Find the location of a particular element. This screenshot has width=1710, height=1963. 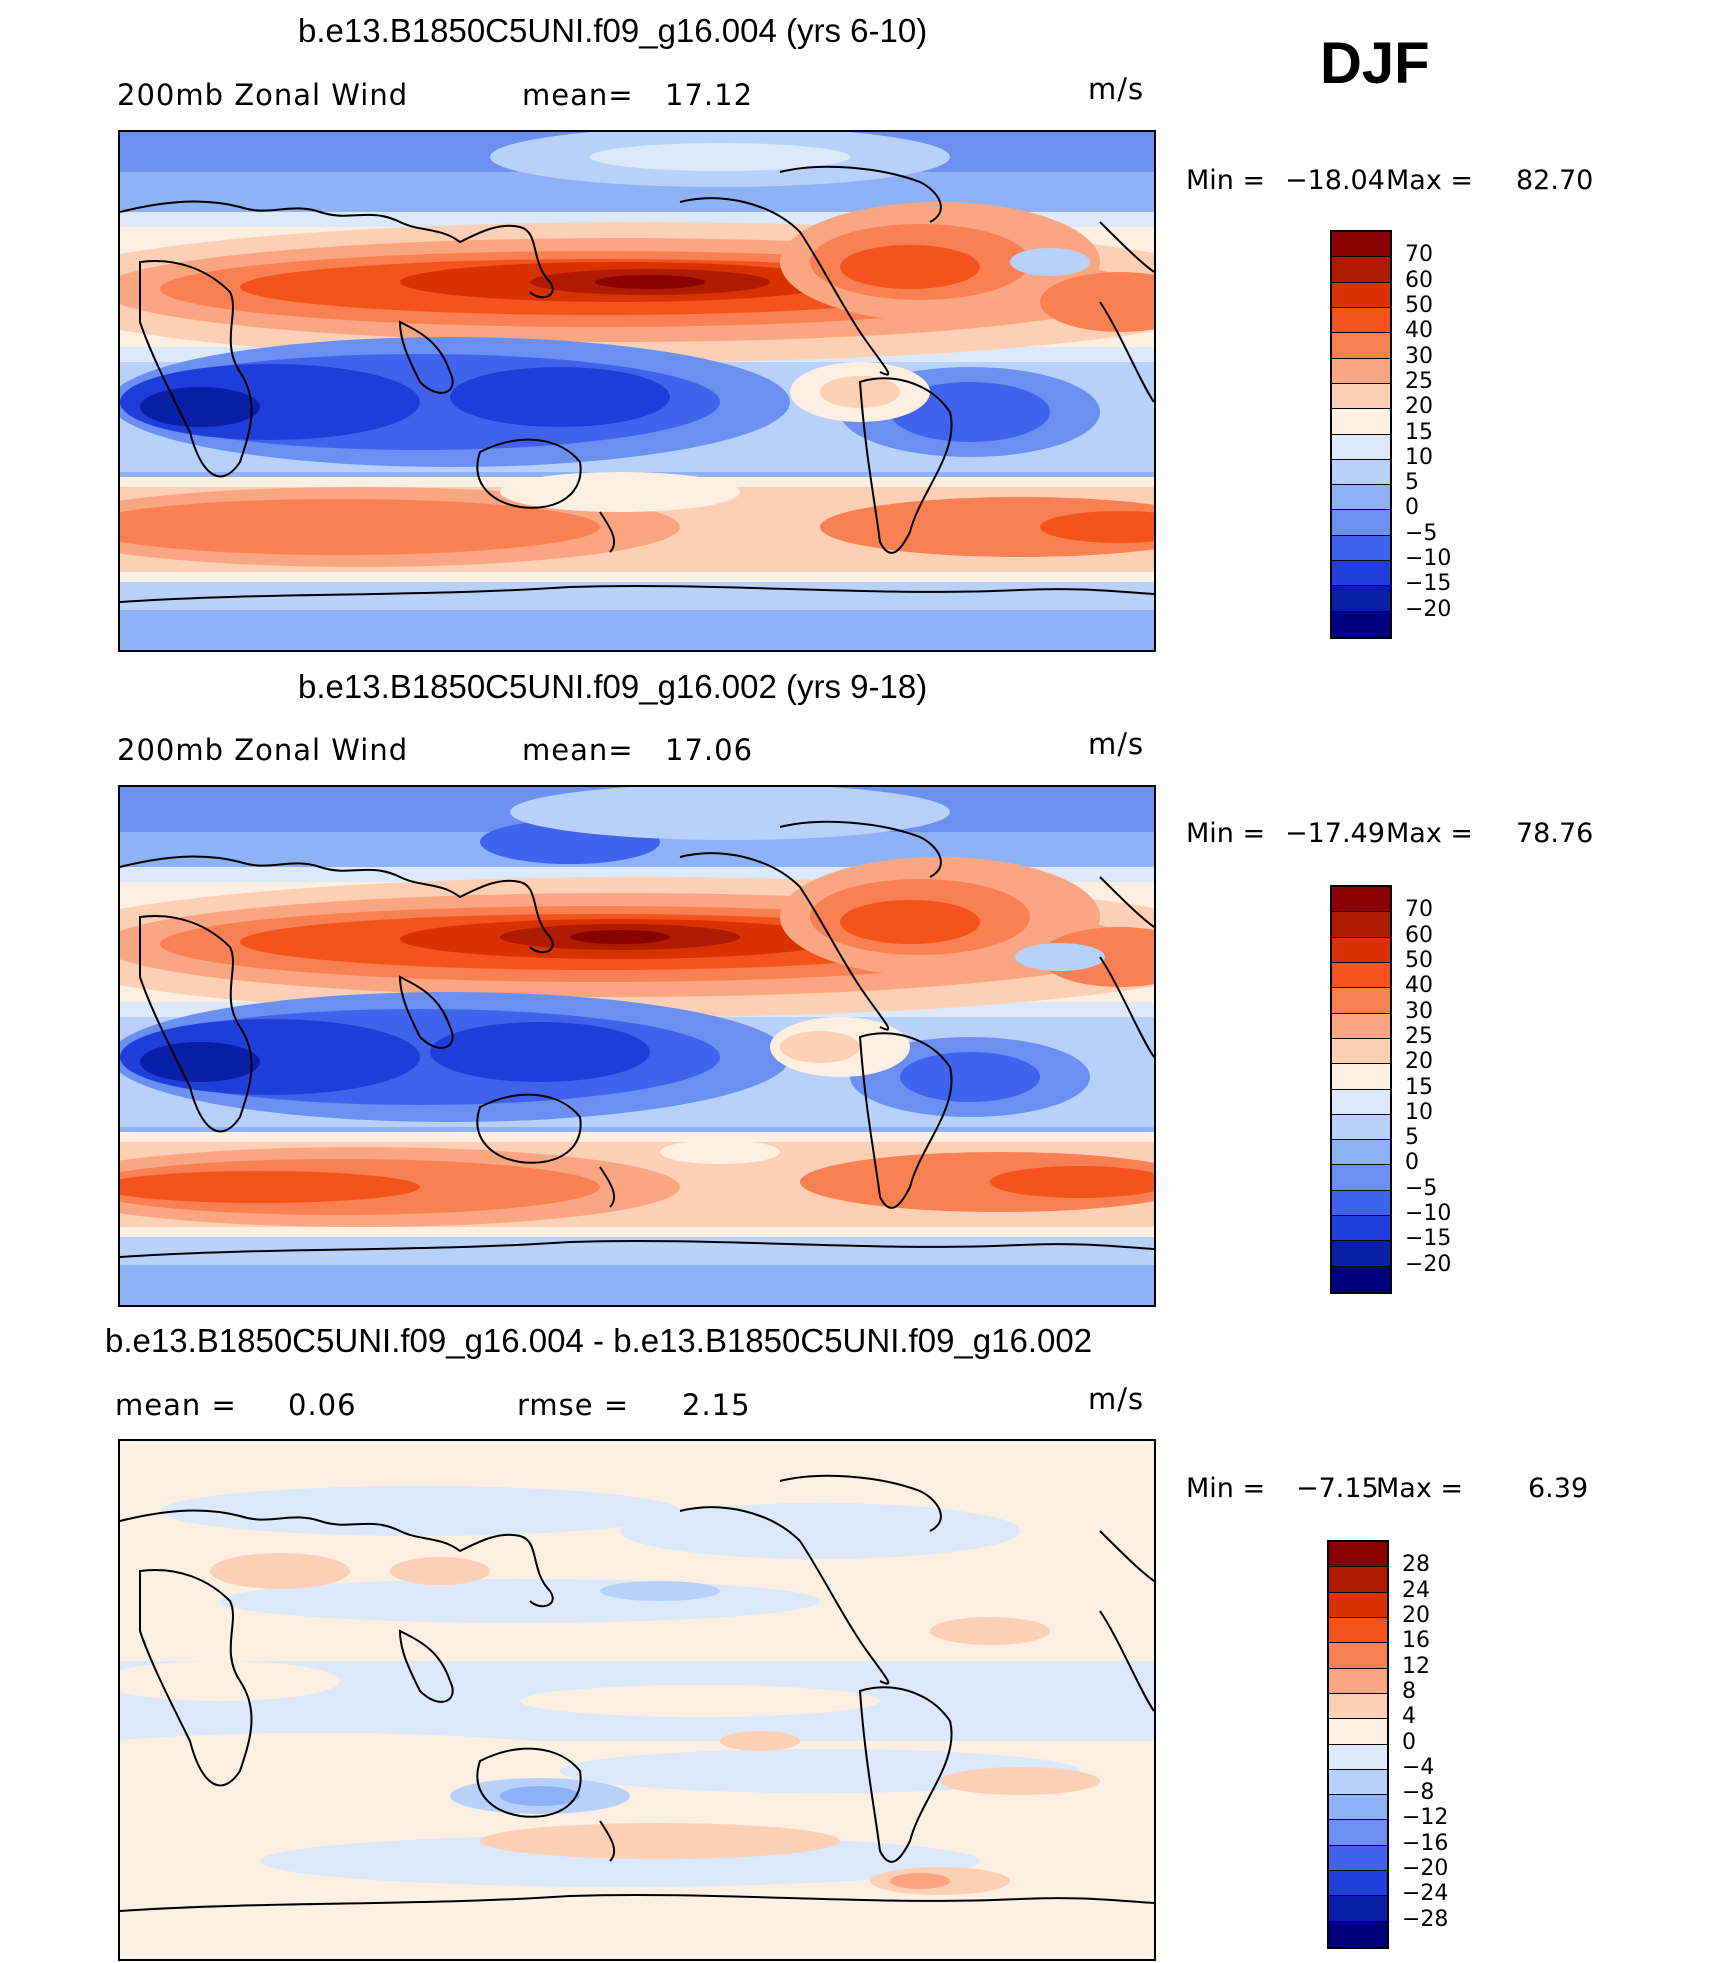

panel2-title: b.e13.B1850C5UNI.f09_g16.002 (yrs 9-18) is located at coordinates (613, 686).